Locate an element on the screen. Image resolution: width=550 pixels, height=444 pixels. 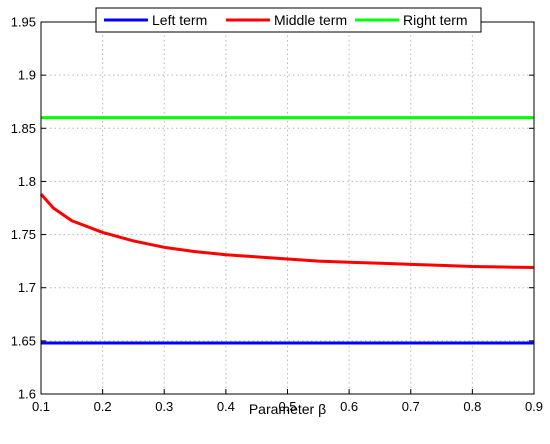
x-tick-label: 0.8 is located at coordinates (472, 406).